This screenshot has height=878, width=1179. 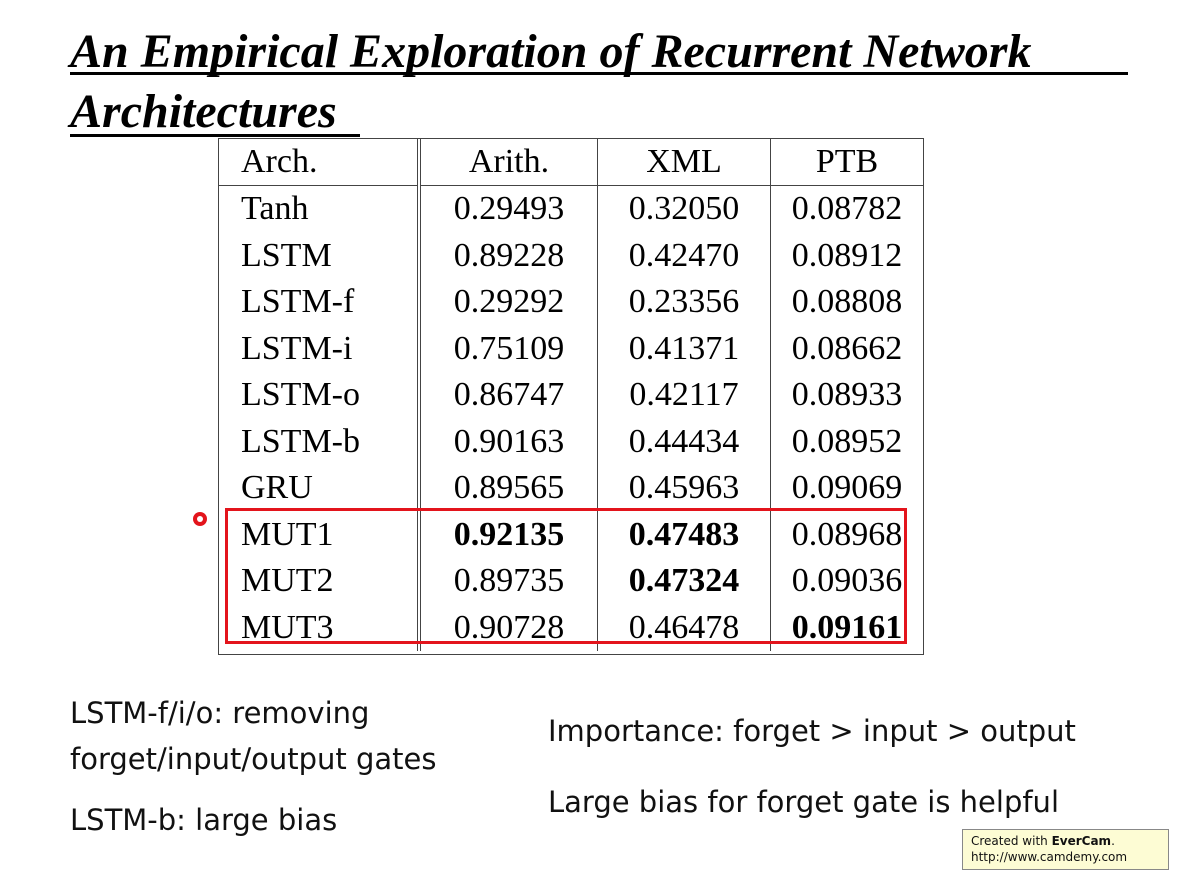 I want to click on pointer-cursor-icon, so click(x=200, y=519).